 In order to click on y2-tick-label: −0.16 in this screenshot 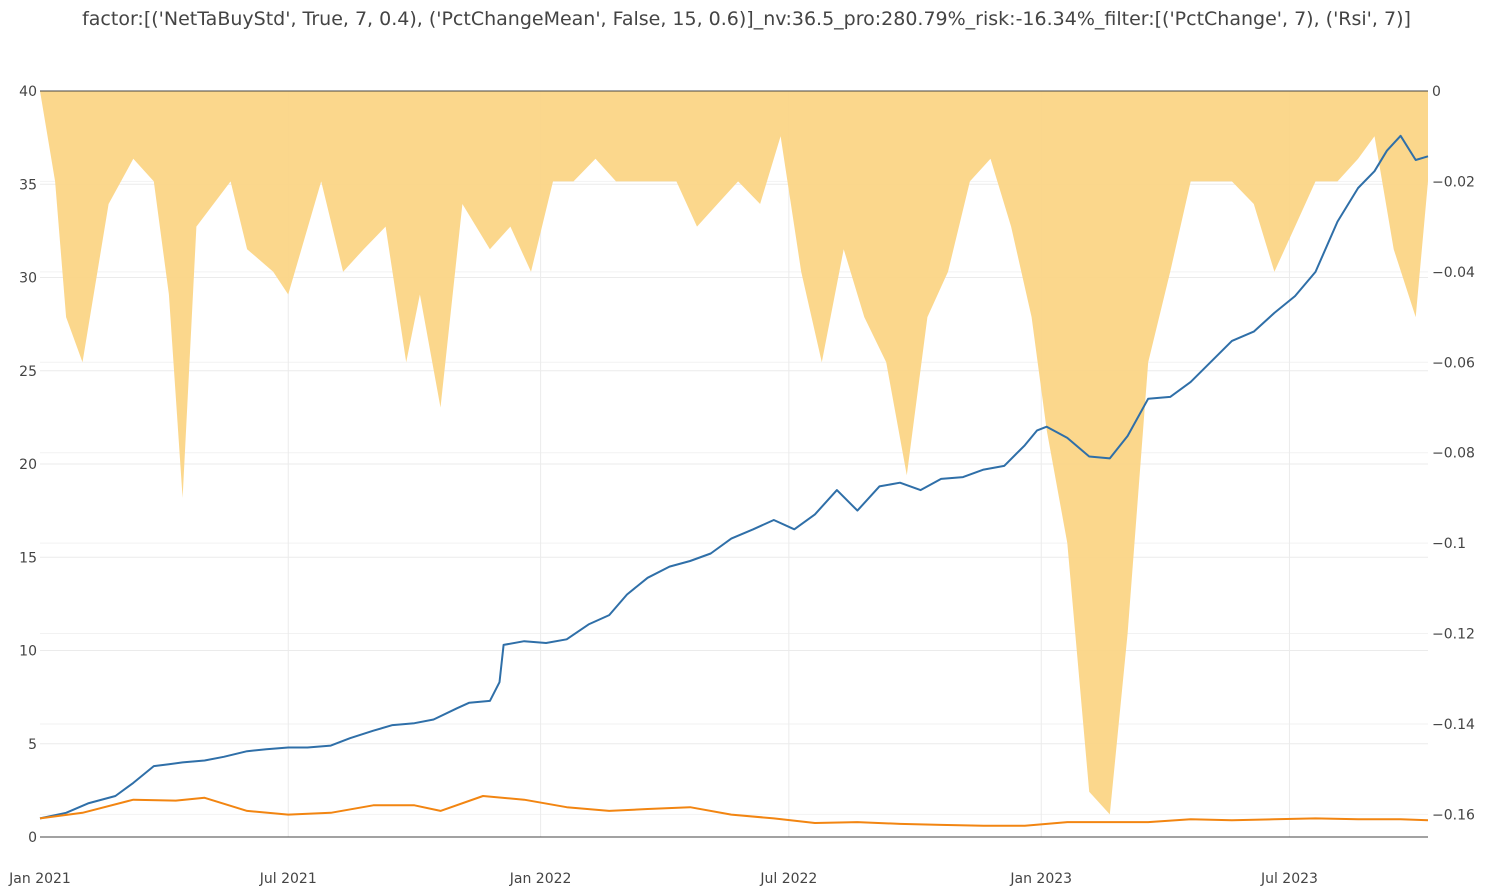, I will do `click(1453, 815)`.